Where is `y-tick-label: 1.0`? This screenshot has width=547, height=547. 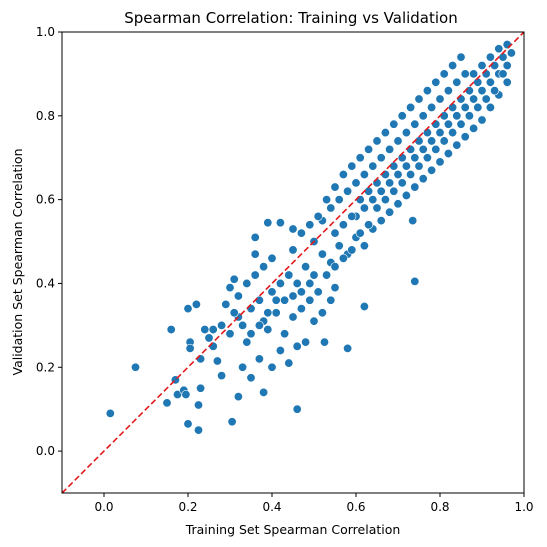
y-tick-label: 1.0 is located at coordinates (45, 32).